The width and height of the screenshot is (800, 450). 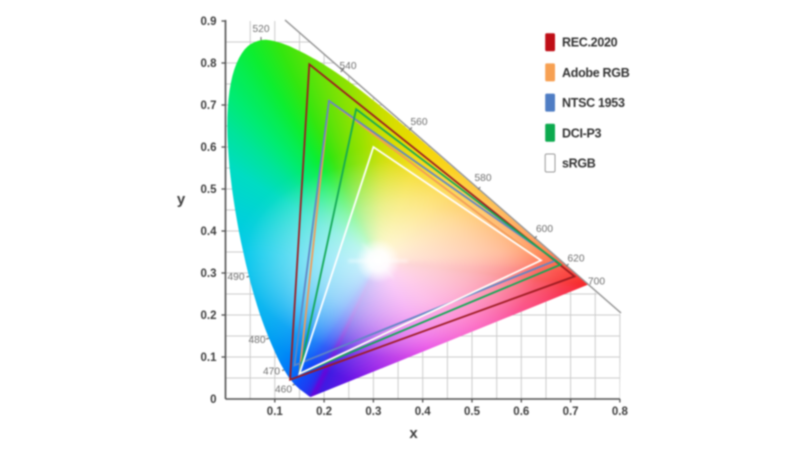 I want to click on svg-text: 700, so click(x=596, y=282).